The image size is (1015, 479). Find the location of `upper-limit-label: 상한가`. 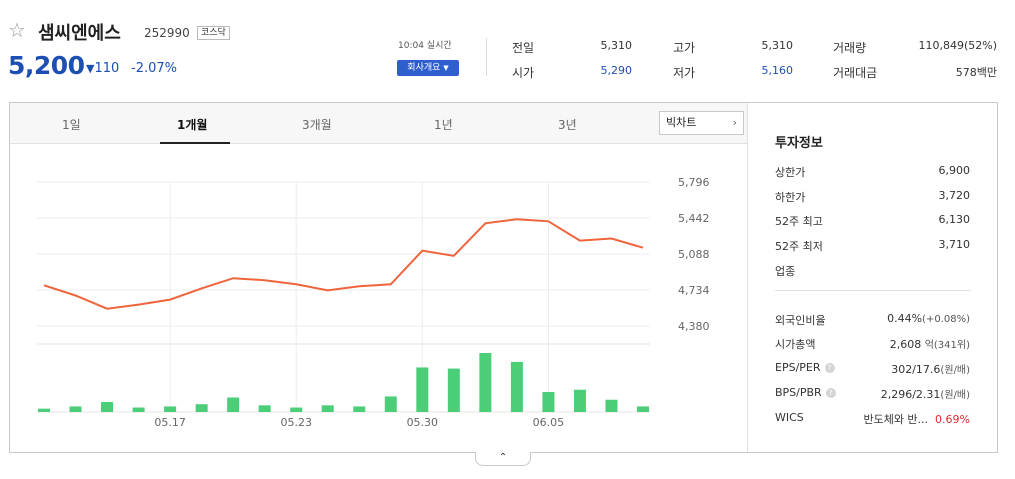

upper-limit-label: 상한가 is located at coordinates (790, 172).